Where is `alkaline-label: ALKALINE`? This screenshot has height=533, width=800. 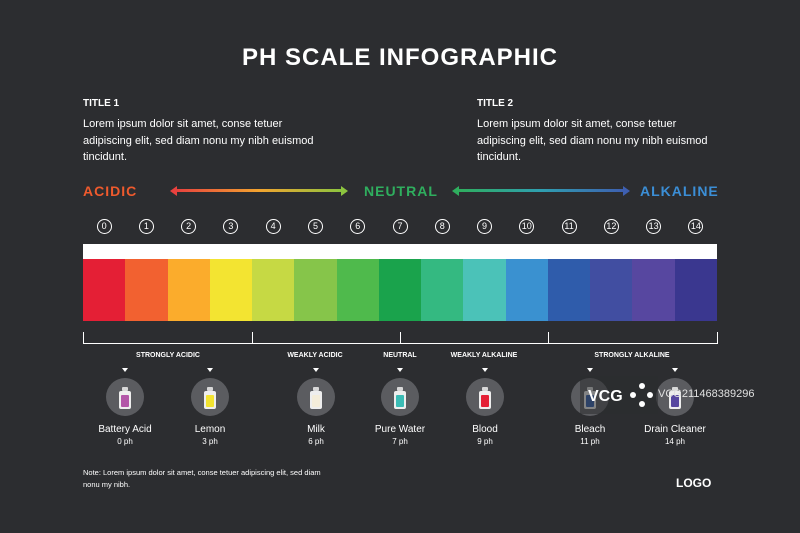 alkaline-label: ALKALINE is located at coordinates (679, 191).